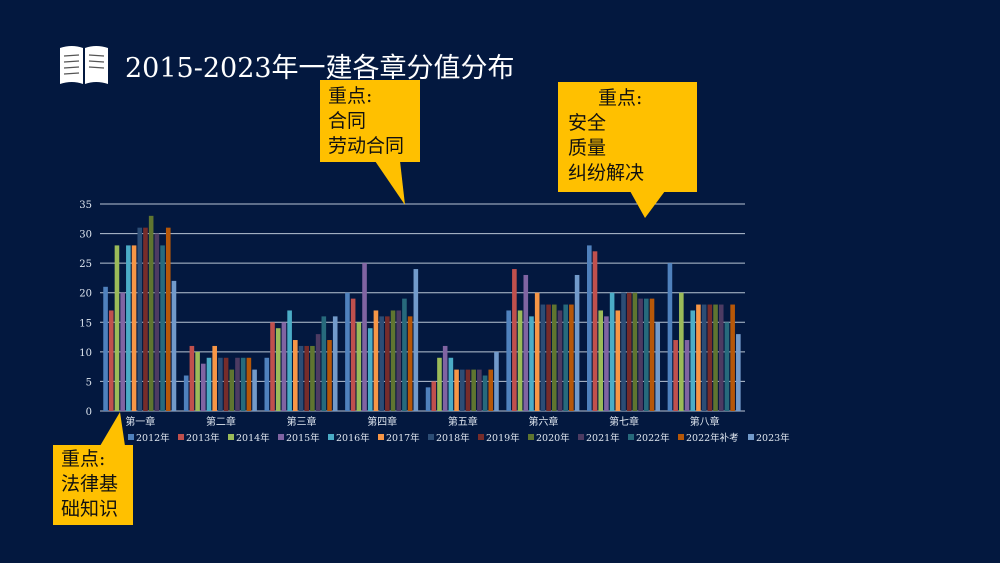 The width and height of the screenshot is (1000, 563). Describe the element at coordinates (232, 390) in the screenshot. I see `bar-2020年-第二章` at that location.